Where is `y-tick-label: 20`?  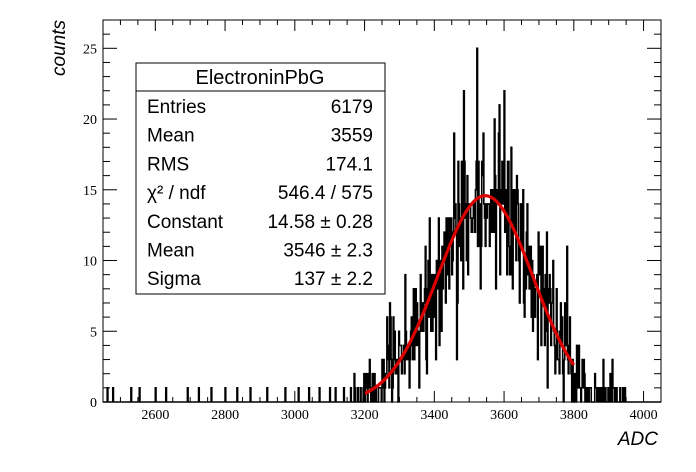 y-tick-label: 20 is located at coordinates (90, 120).